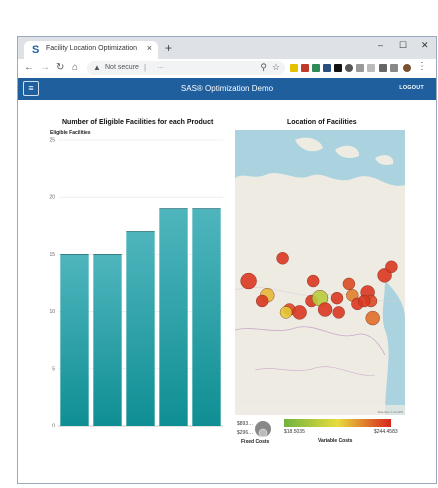 This screenshot has width=438, height=488. What do you see at coordinates (52, 141) in the screenshot?
I see `y-tick-label: 25` at bounding box center [52, 141].